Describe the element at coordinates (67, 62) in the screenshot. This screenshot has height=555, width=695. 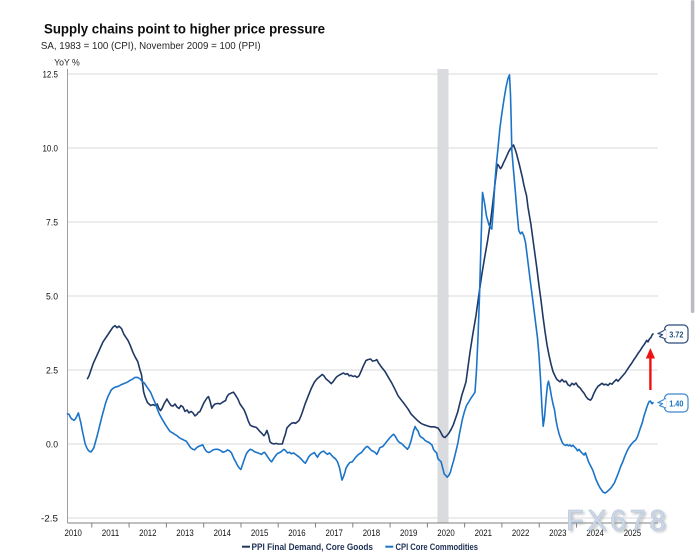
I see `svg-text: YoY %` at that location.